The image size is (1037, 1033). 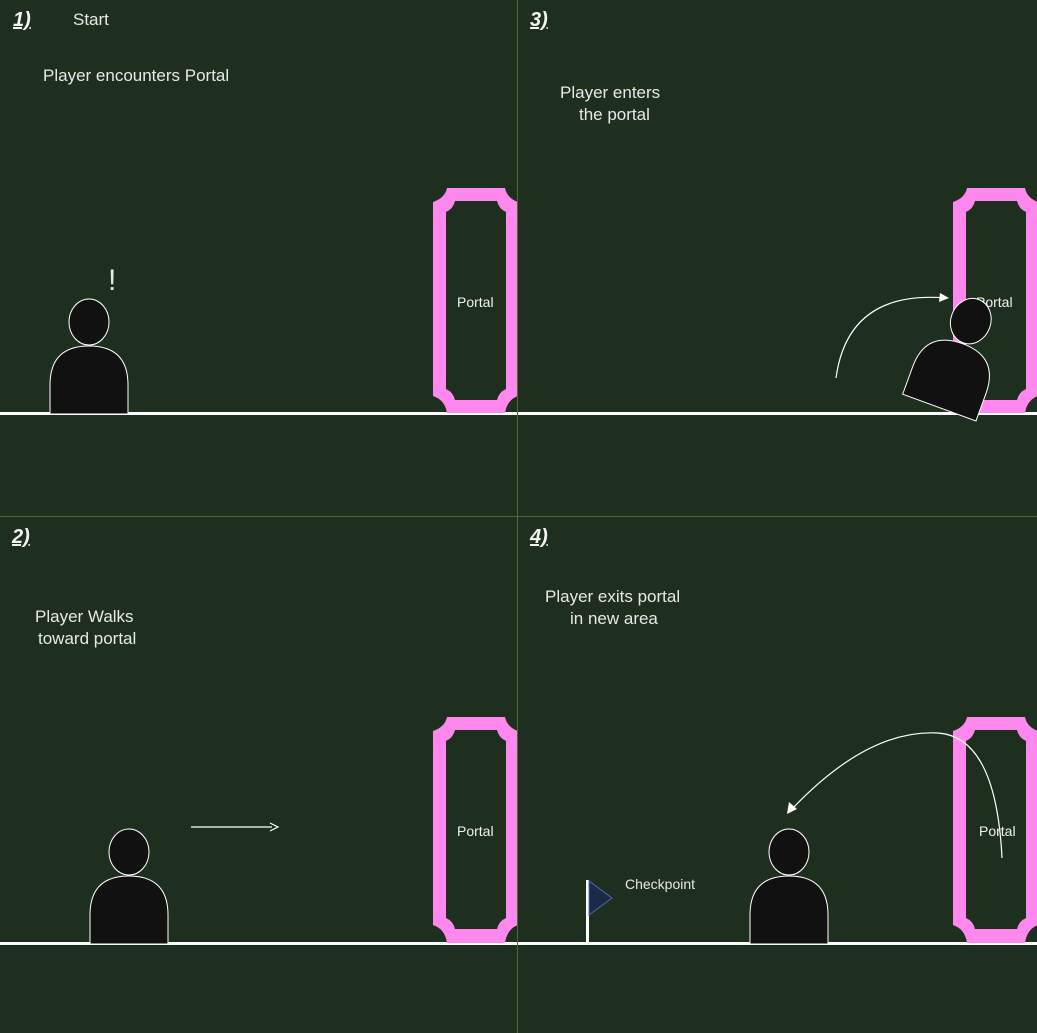 I want to click on panel-caption: Player encounters Portal, so click(x=136, y=75).